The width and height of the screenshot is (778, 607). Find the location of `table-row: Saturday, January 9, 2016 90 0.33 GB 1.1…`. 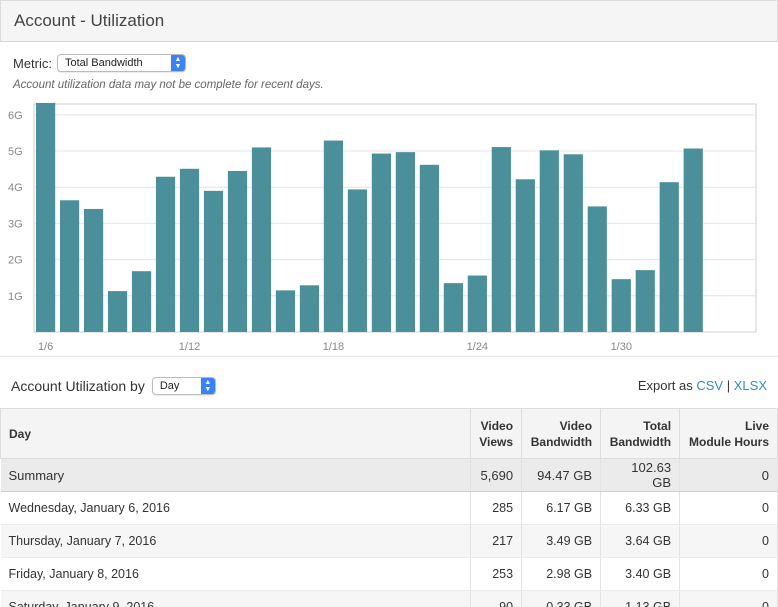

table-row: Saturday, January 9, 2016 90 0.33 GB 1.1… is located at coordinates (389, 598).